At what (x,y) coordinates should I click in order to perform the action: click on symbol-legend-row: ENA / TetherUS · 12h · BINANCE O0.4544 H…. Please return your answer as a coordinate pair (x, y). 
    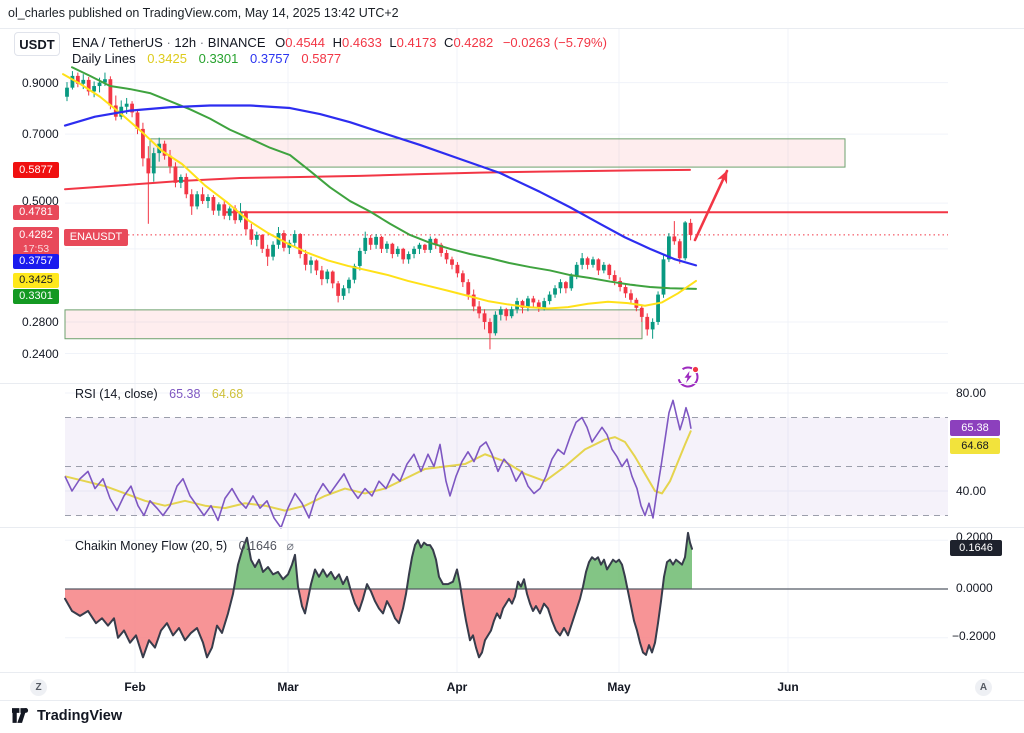
    Looking at the image, I should click on (339, 42).